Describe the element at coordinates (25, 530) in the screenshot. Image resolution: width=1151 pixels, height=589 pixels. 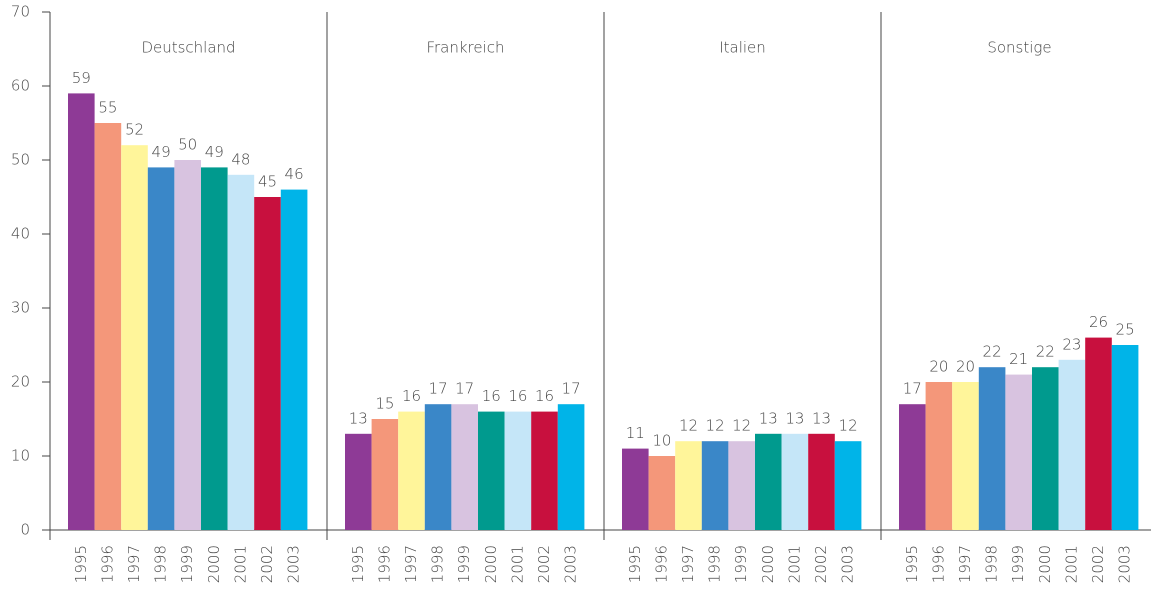
I see `y-tick-label: 0` at that location.